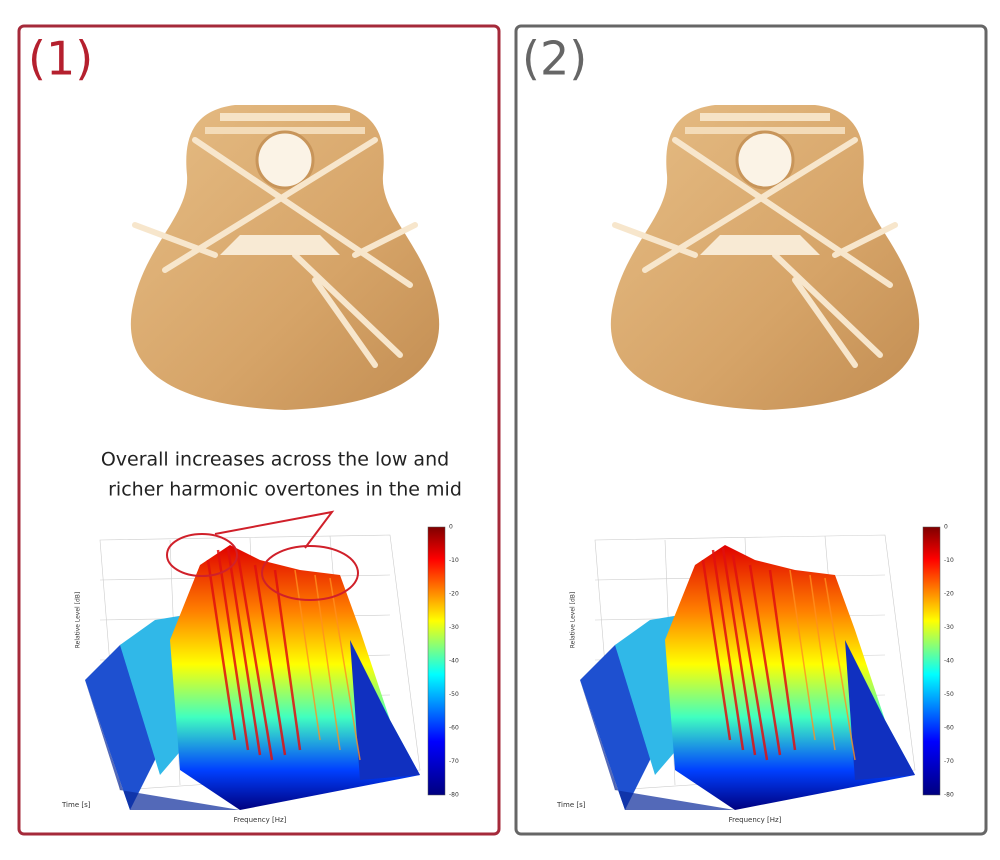 The width and height of the screenshot is (1000, 860). What do you see at coordinates (262, 555) in the screenshot?
I see `highlight` at bounding box center [262, 555].